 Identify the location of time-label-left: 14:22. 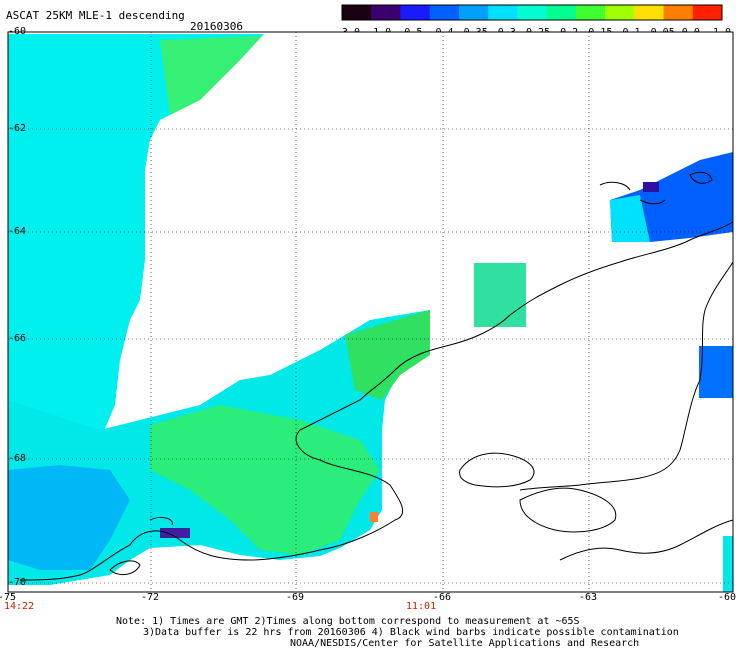
(19, 606).